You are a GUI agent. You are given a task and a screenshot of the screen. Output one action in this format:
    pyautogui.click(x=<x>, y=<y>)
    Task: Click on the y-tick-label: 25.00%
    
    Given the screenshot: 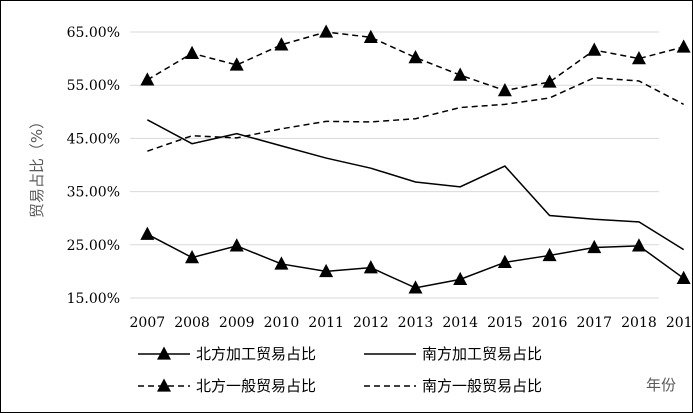 What is the action you would take?
    pyautogui.click(x=93, y=246)
    